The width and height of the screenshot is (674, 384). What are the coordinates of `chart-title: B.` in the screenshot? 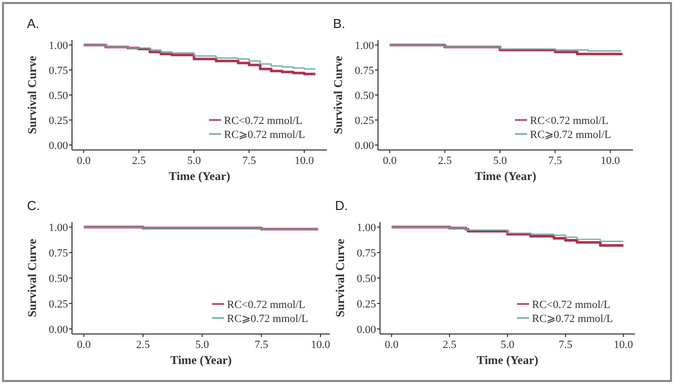 It's located at (339, 23).